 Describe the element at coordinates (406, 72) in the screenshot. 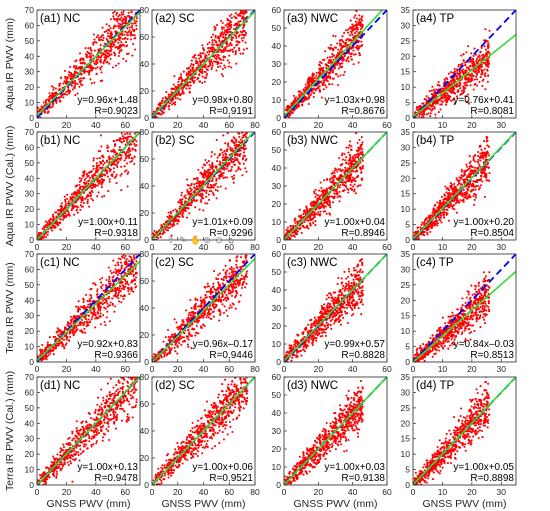

I see `y-tick-label: 15` at that location.